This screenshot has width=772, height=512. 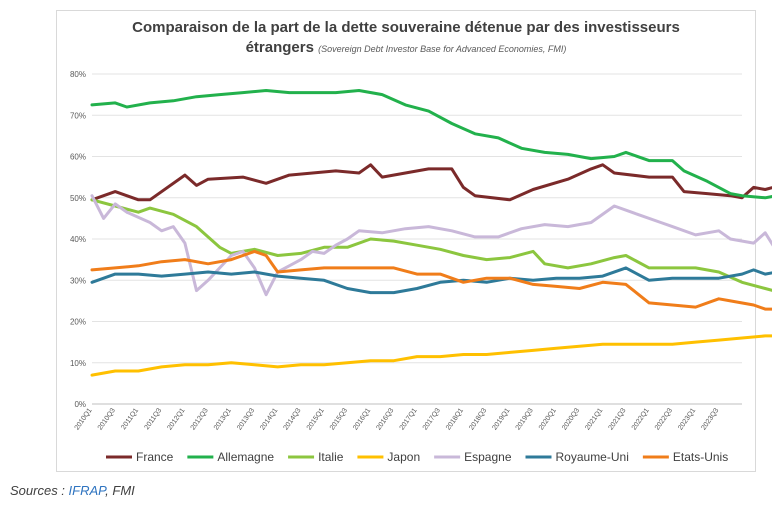 I want to click on series-line-france, so click(x=431, y=182).